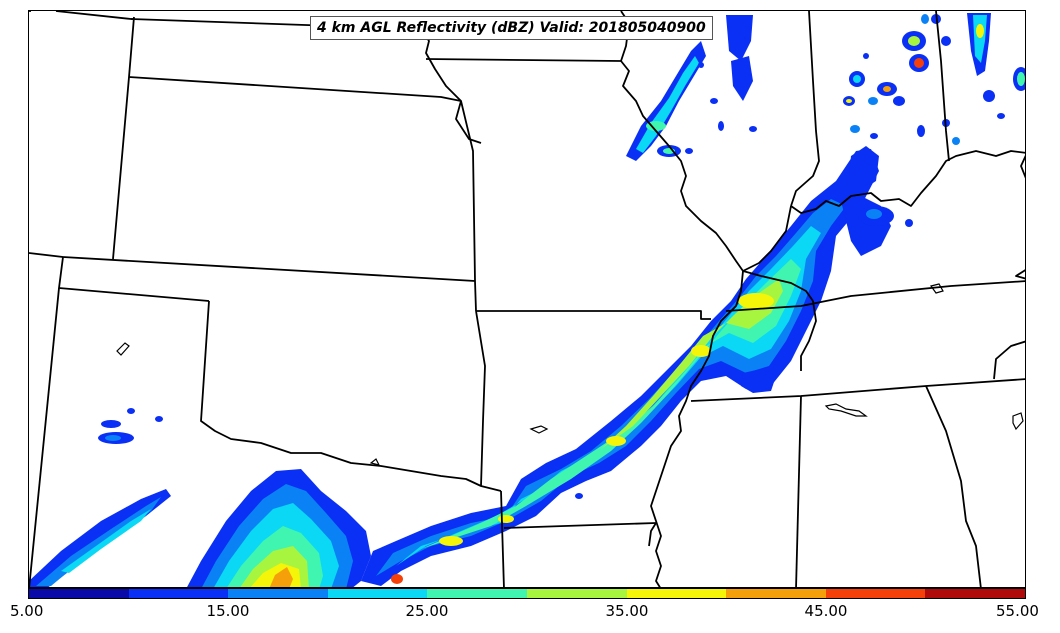 Image resolution: width=1060 pixels, height=633 pixels. What do you see at coordinates (953, 486) in the screenshot?
I see `border-al-ga` at bounding box center [953, 486].